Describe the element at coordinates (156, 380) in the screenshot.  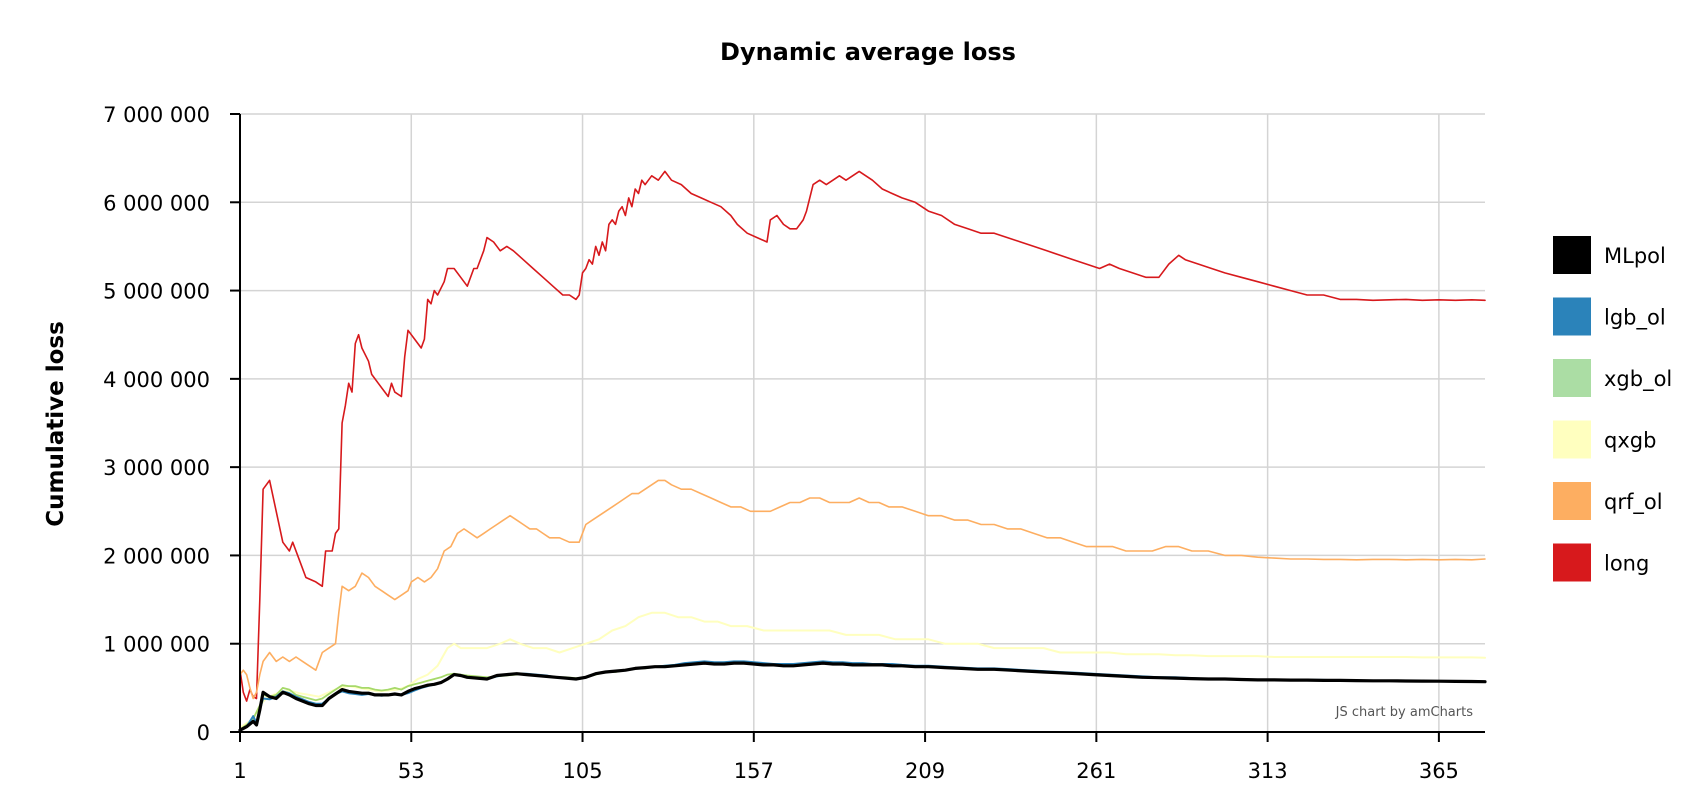
I see `y-tick-label: 4 000 000` at that location.